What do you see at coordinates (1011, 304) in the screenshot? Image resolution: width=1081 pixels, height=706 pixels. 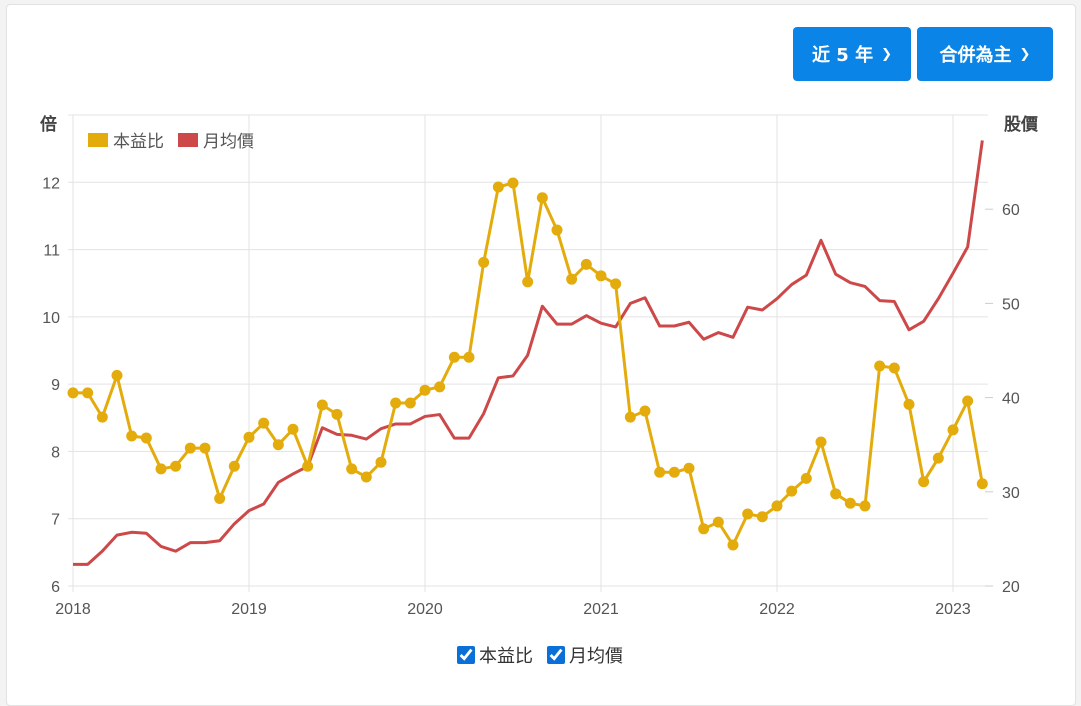 I see `right-tick-label: 50` at bounding box center [1011, 304].